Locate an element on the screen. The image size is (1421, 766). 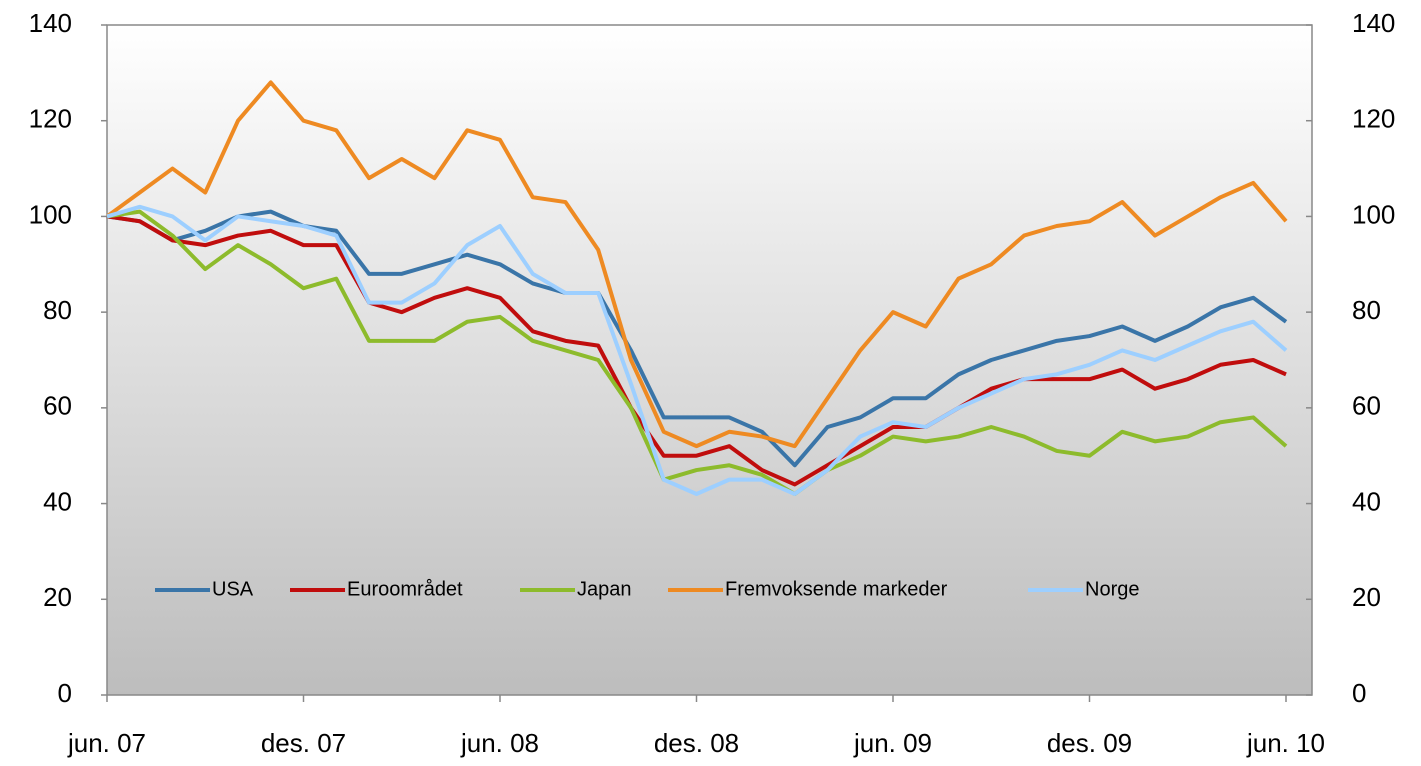
x-tick-label: des. 08 is located at coordinates (696, 743).